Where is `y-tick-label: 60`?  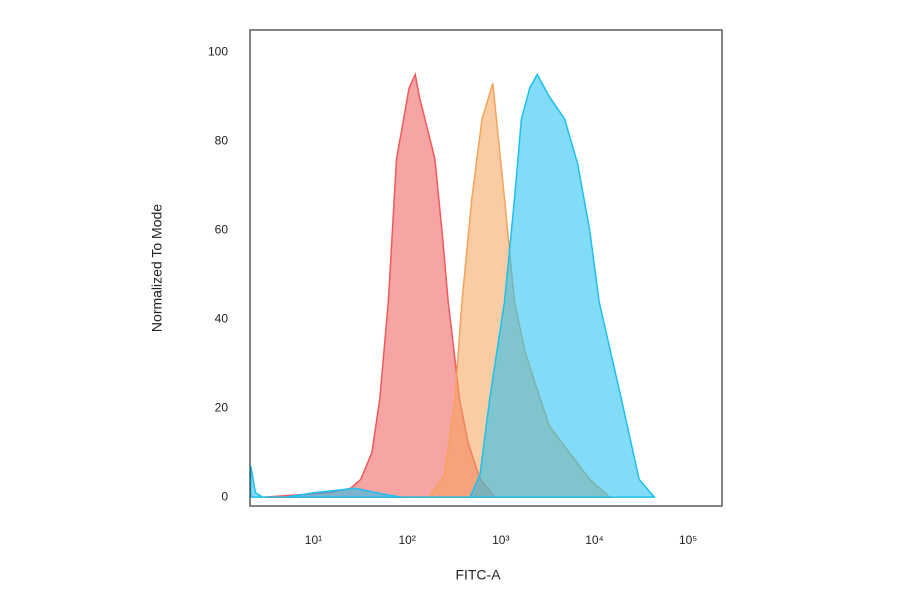
y-tick-label: 60 is located at coordinates (222, 229).